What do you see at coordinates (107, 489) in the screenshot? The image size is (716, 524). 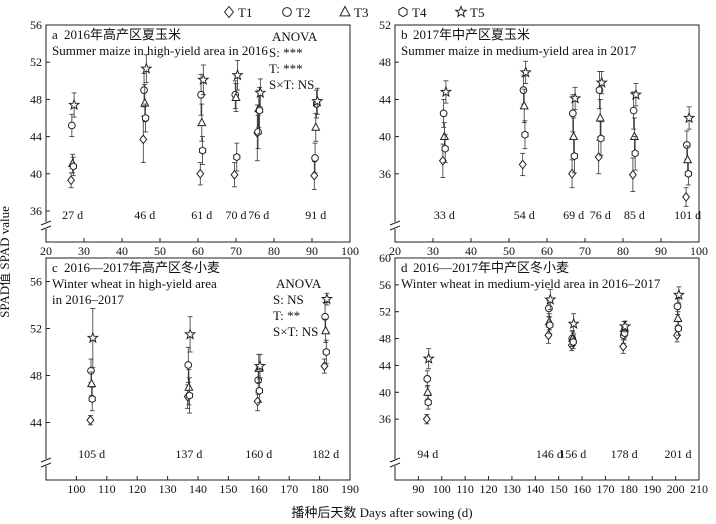 I see `x-tick-label: 110` at bounding box center [107, 489].